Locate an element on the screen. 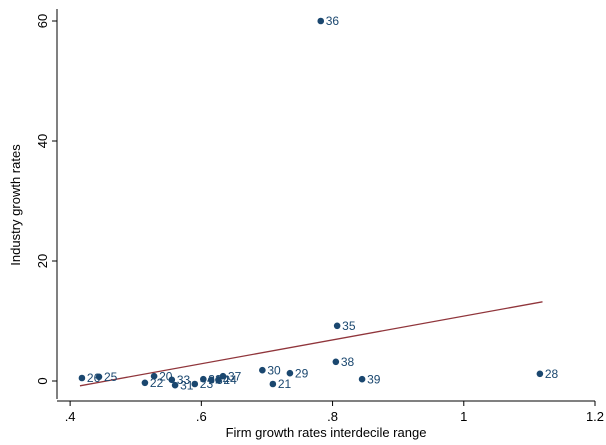 The height and width of the screenshot is (445, 606). x-axis-title: Firm growth rates interdecile range is located at coordinates (326, 432).